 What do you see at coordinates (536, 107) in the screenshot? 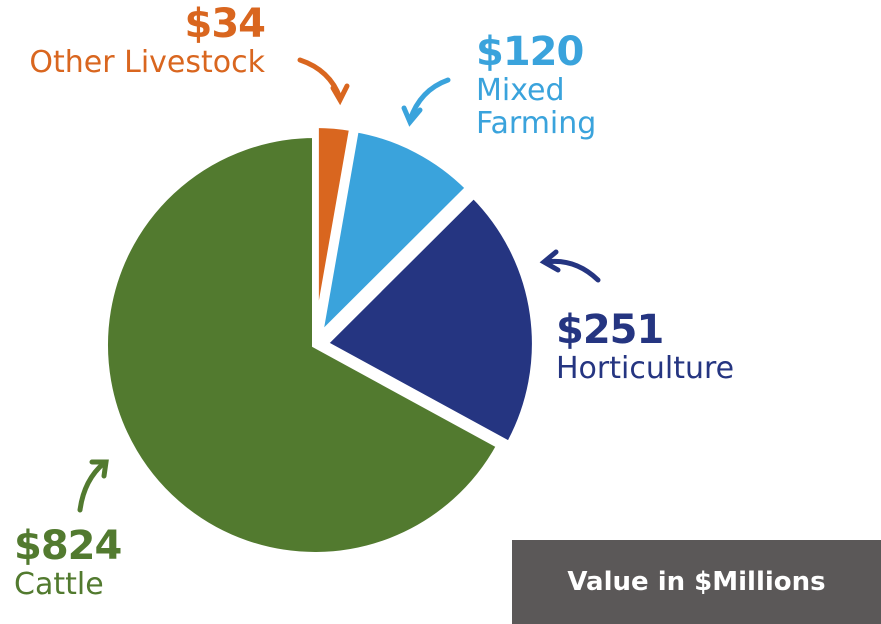
I see `category-label: Mixed Farming` at bounding box center [536, 107].